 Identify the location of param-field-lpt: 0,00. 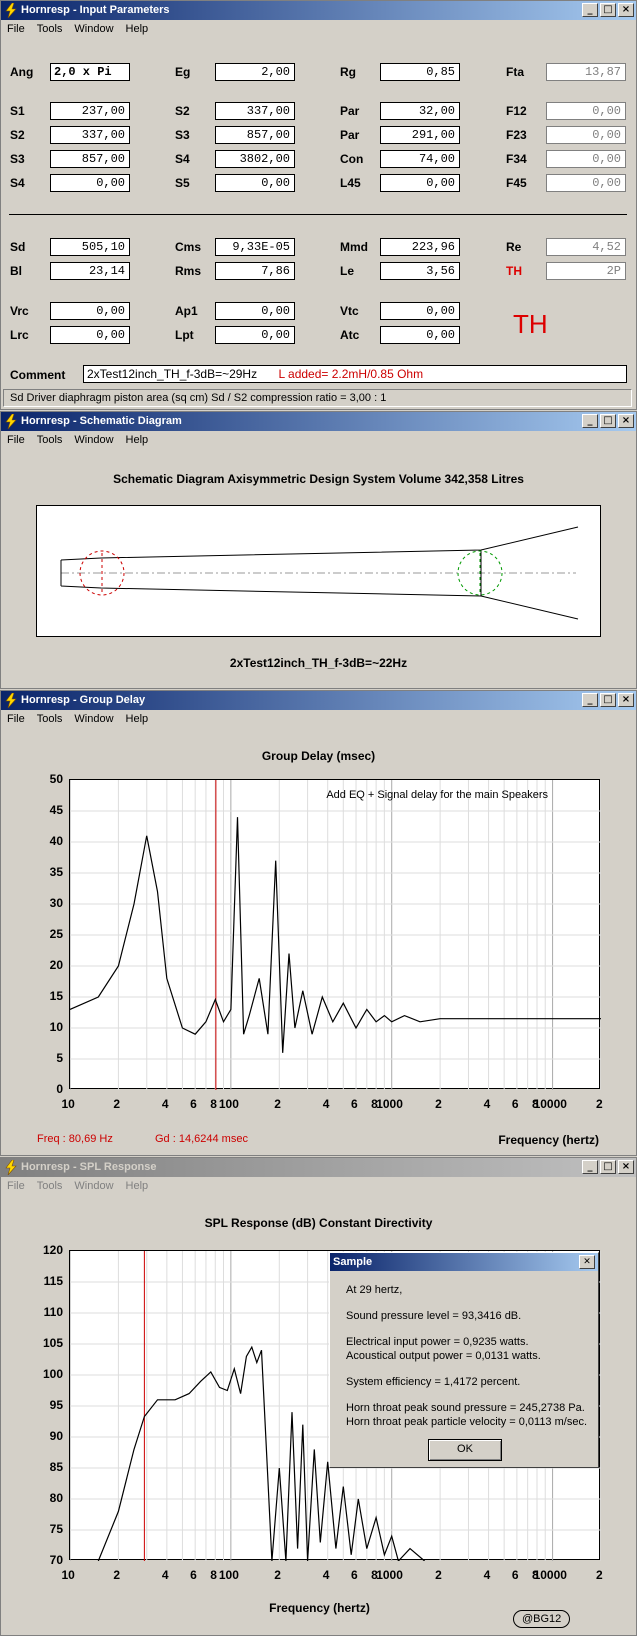
(255, 335).